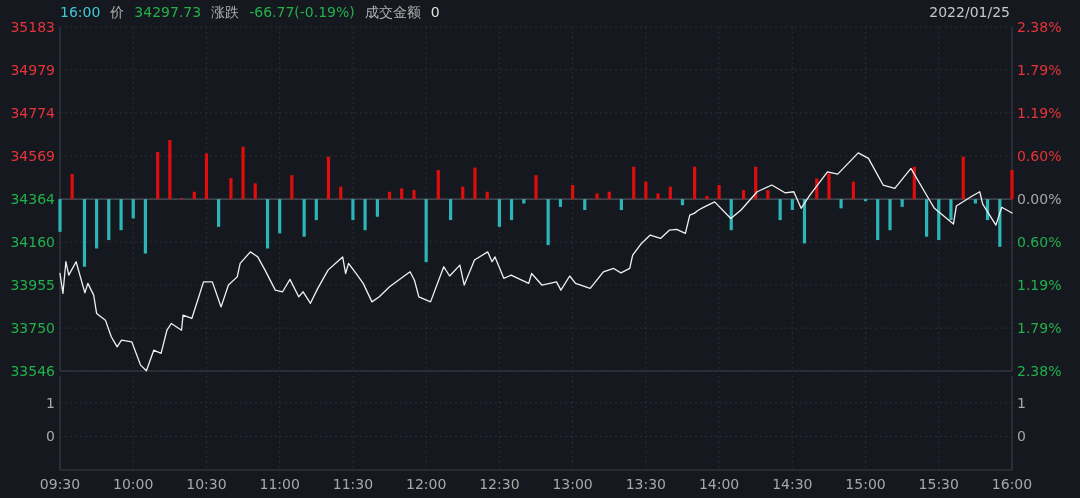  Describe the element at coordinates (1021, 436) in the screenshot. I see `y2-tick-label: 0` at that location.